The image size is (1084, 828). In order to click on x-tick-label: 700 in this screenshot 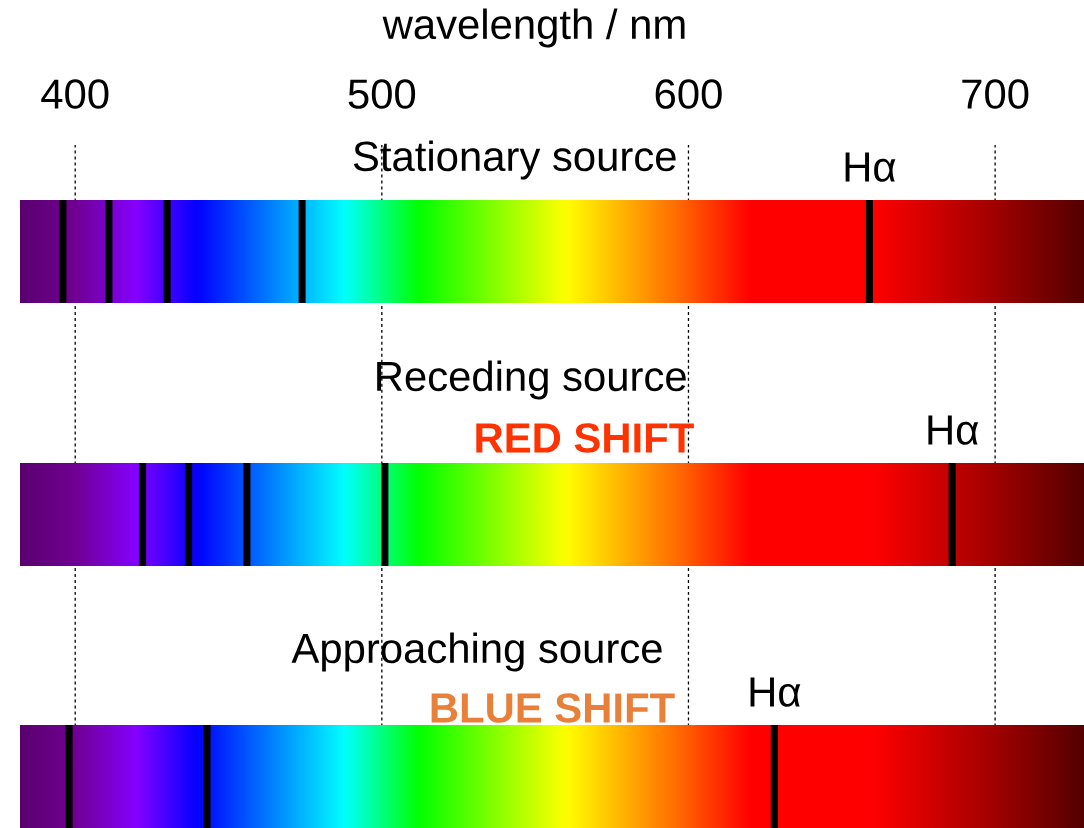, I will do `click(995, 94)`.